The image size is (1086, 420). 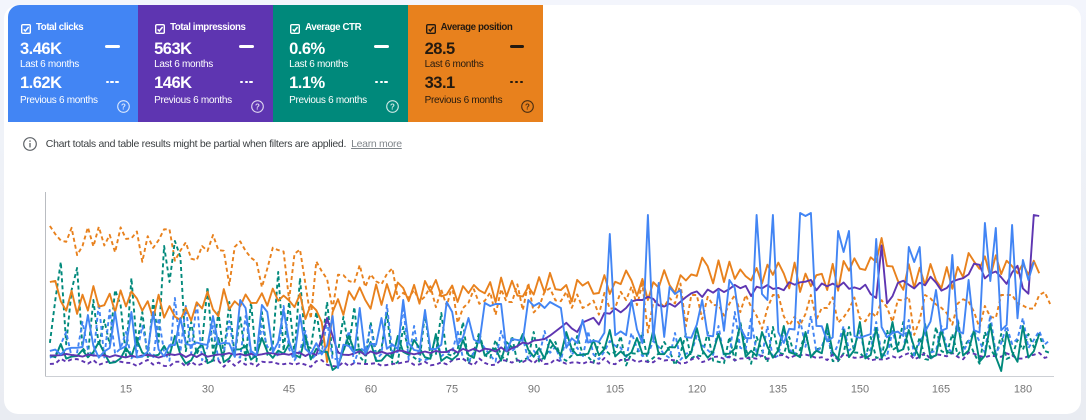 I want to click on svg-text: 15, so click(x=126, y=390).